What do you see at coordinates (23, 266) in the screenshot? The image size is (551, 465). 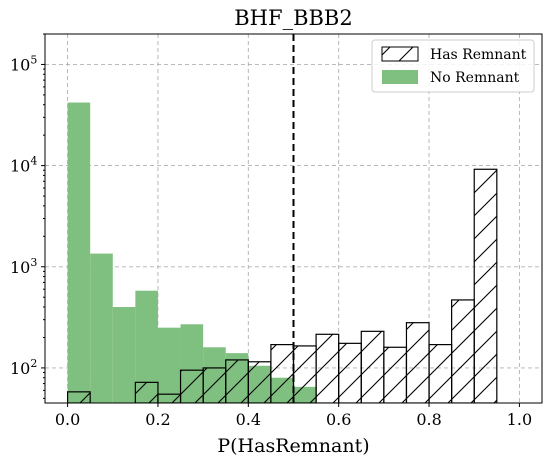 I see `y-tick-label: 10³` at bounding box center [23, 266].